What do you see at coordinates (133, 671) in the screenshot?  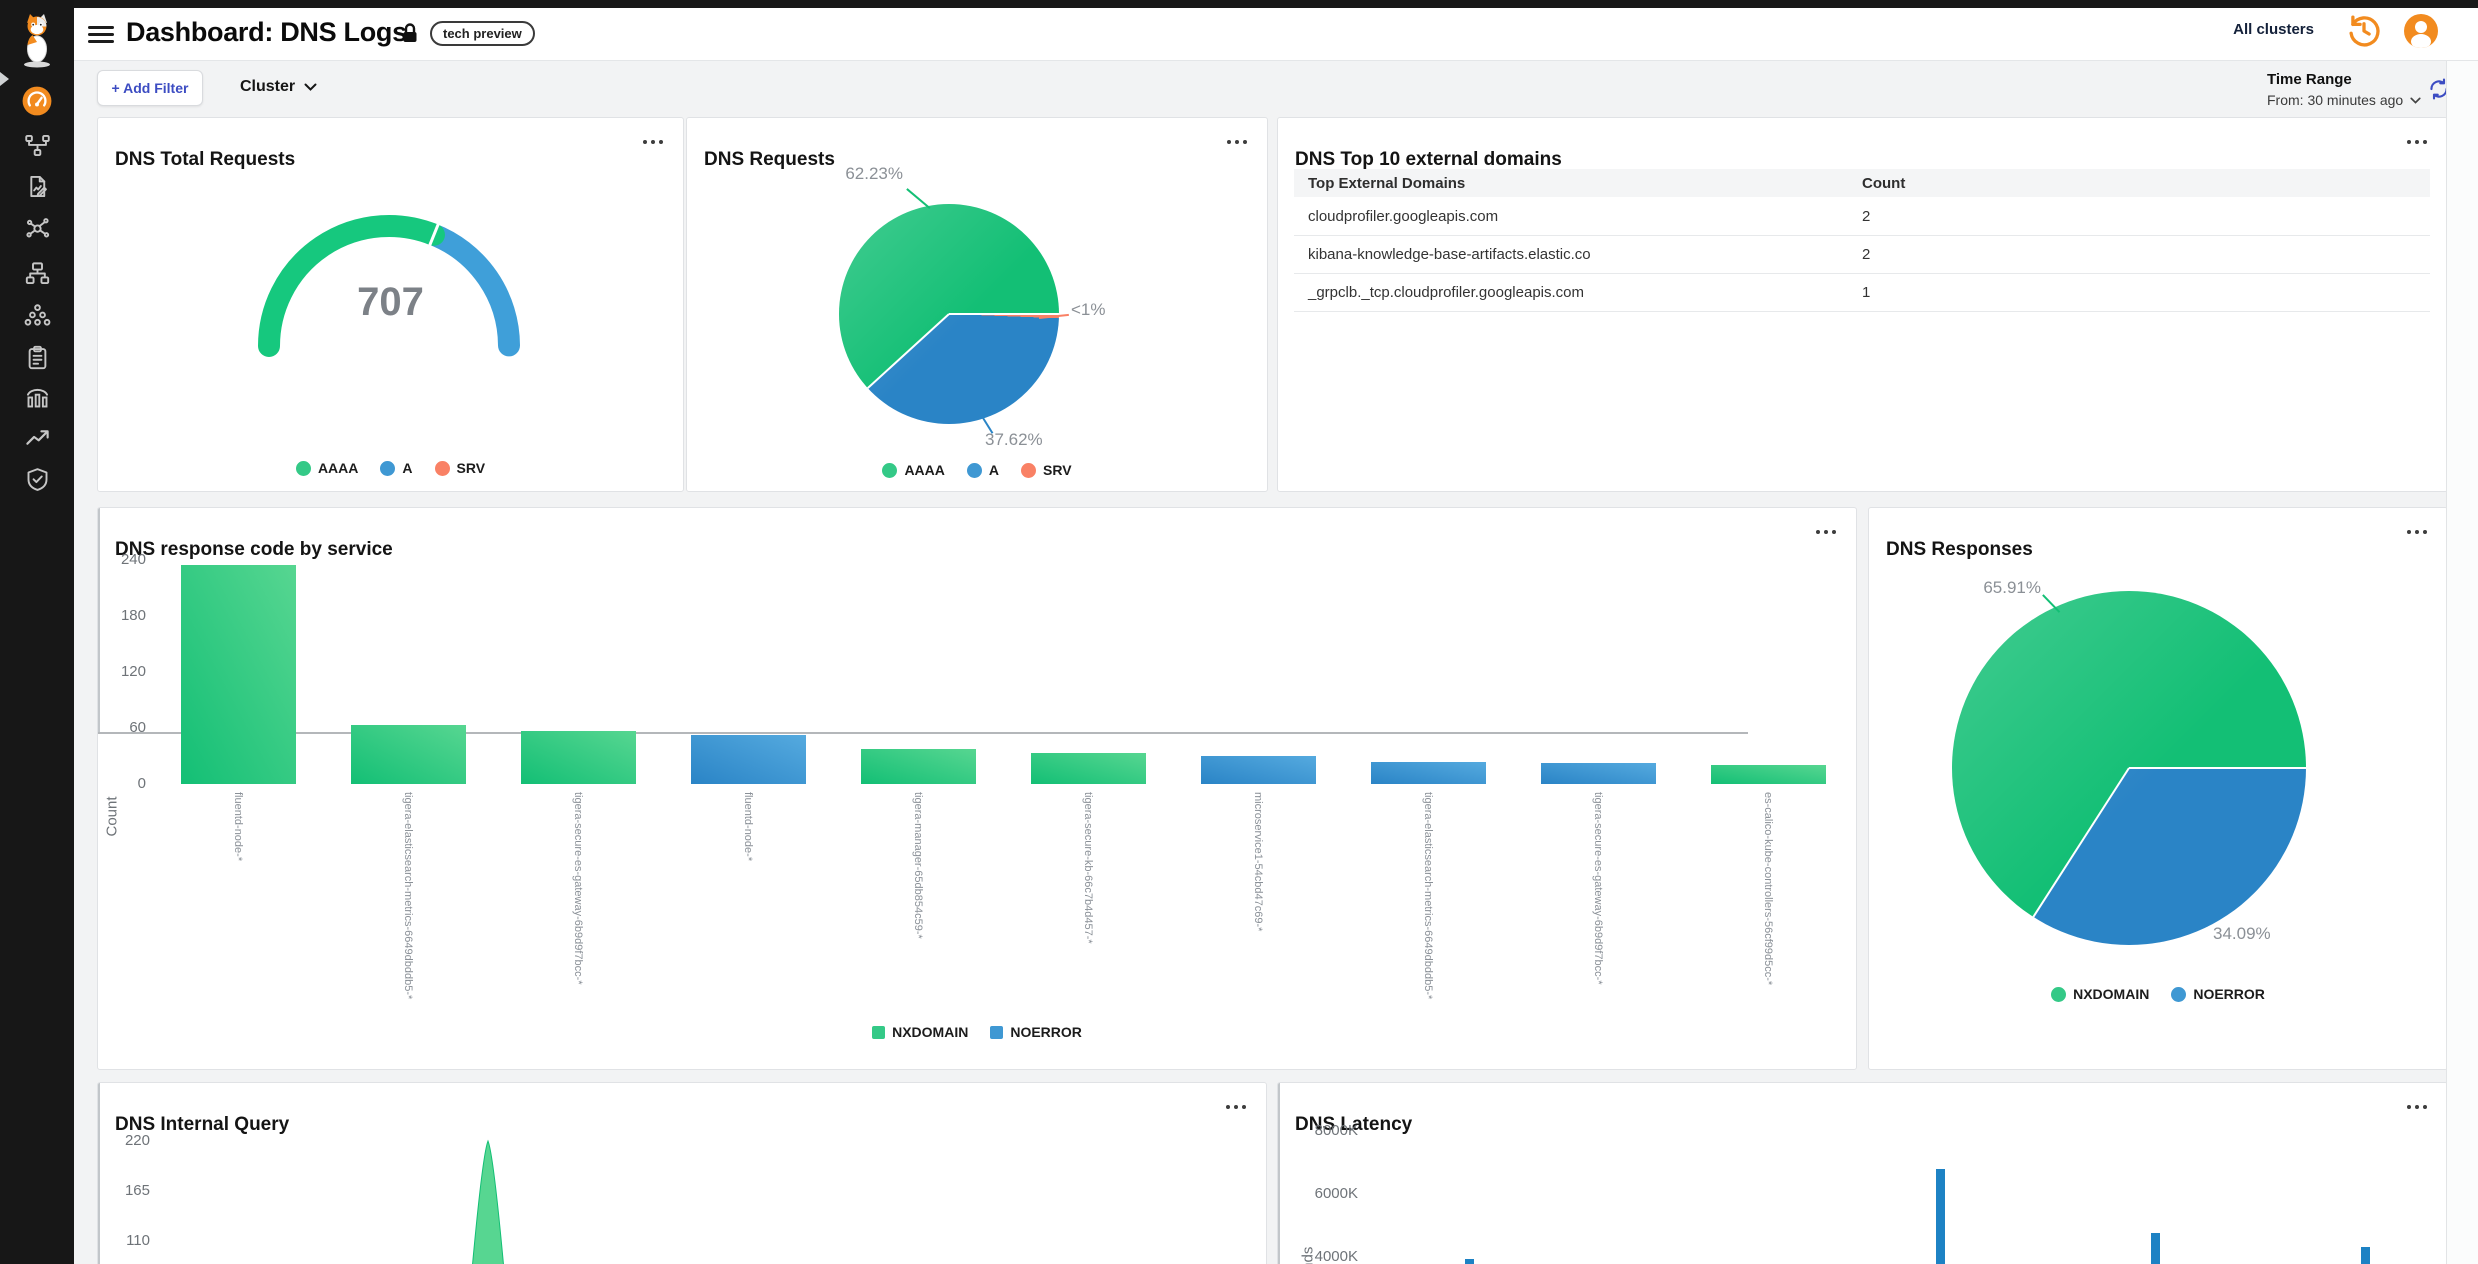 I see `y-tick-label: 120` at bounding box center [133, 671].